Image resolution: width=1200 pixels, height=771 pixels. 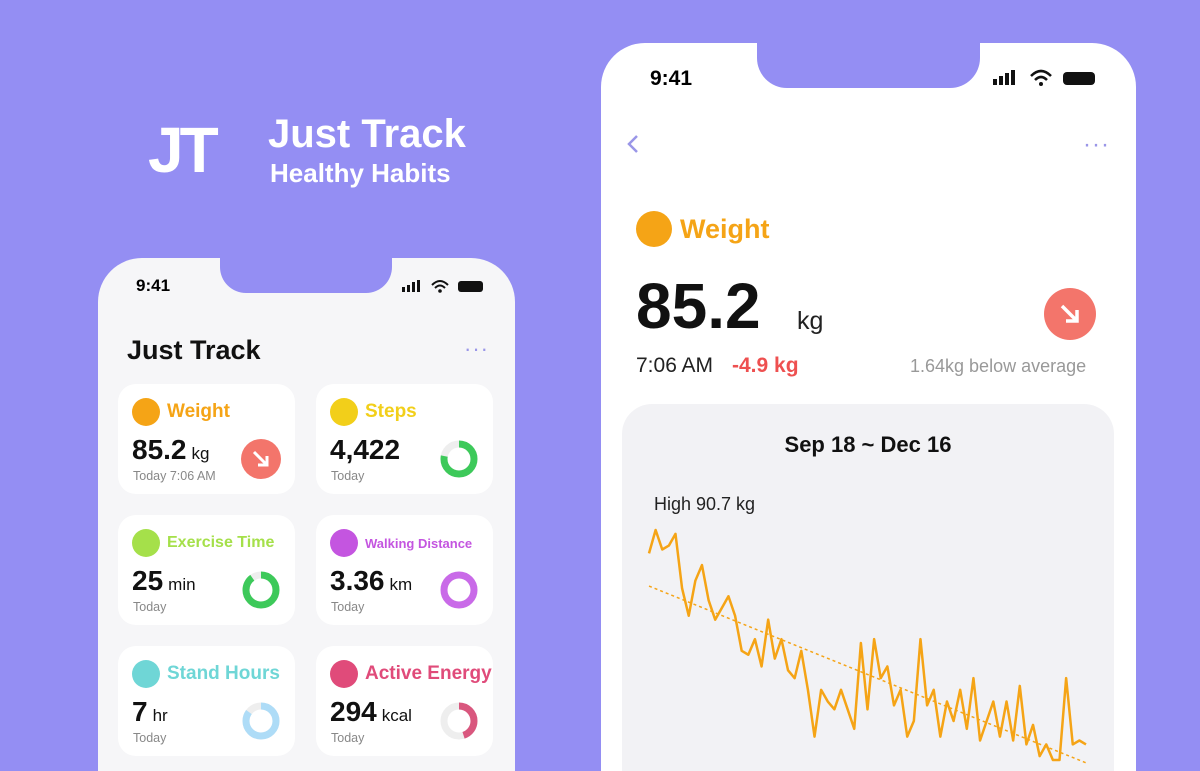 I want to click on app-title: Just Track, so click(x=194, y=350).